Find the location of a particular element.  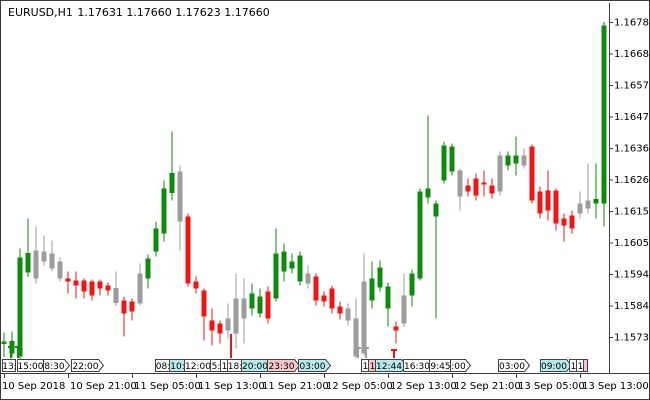

event-tag: 8:30 is located at coordinates (57, 366).